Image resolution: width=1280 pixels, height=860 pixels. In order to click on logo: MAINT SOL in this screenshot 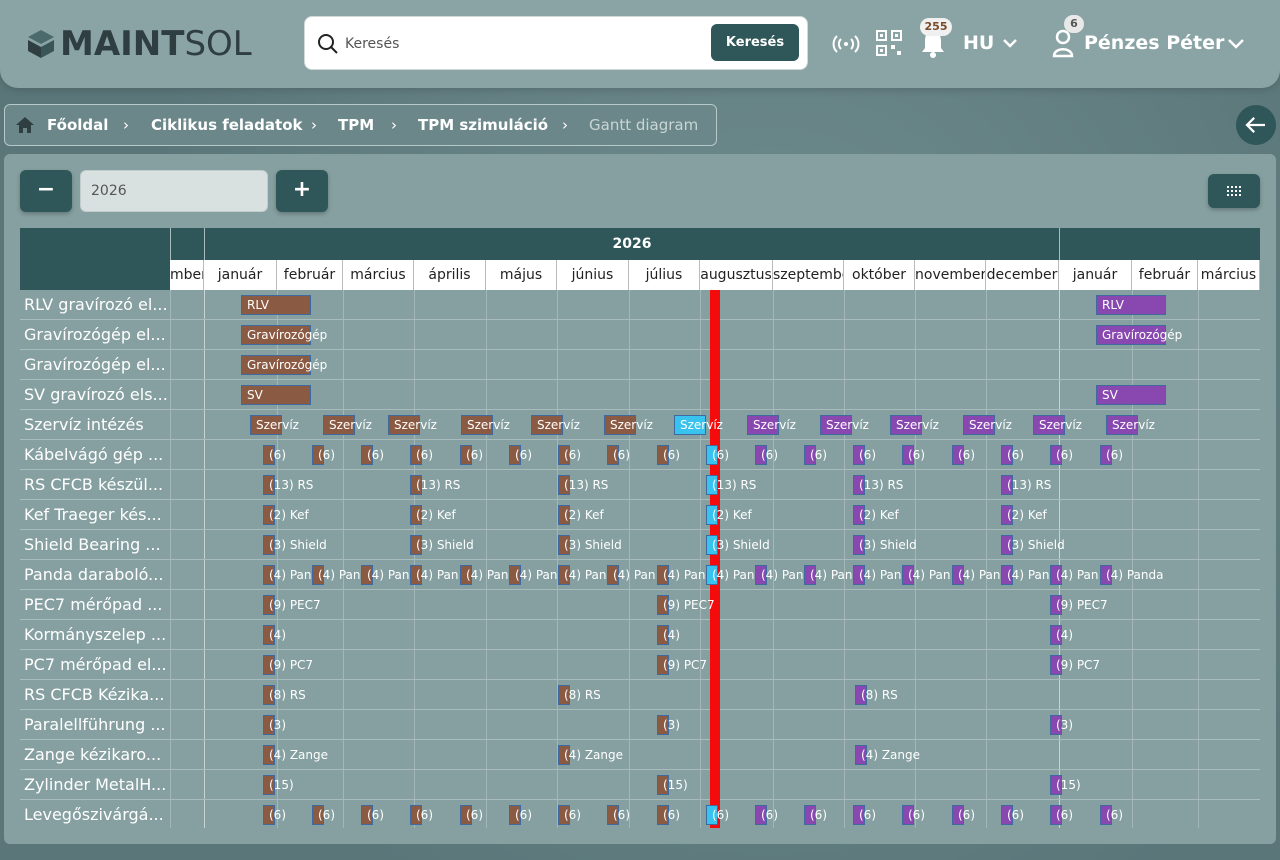, I will do `click(139, 44)`.